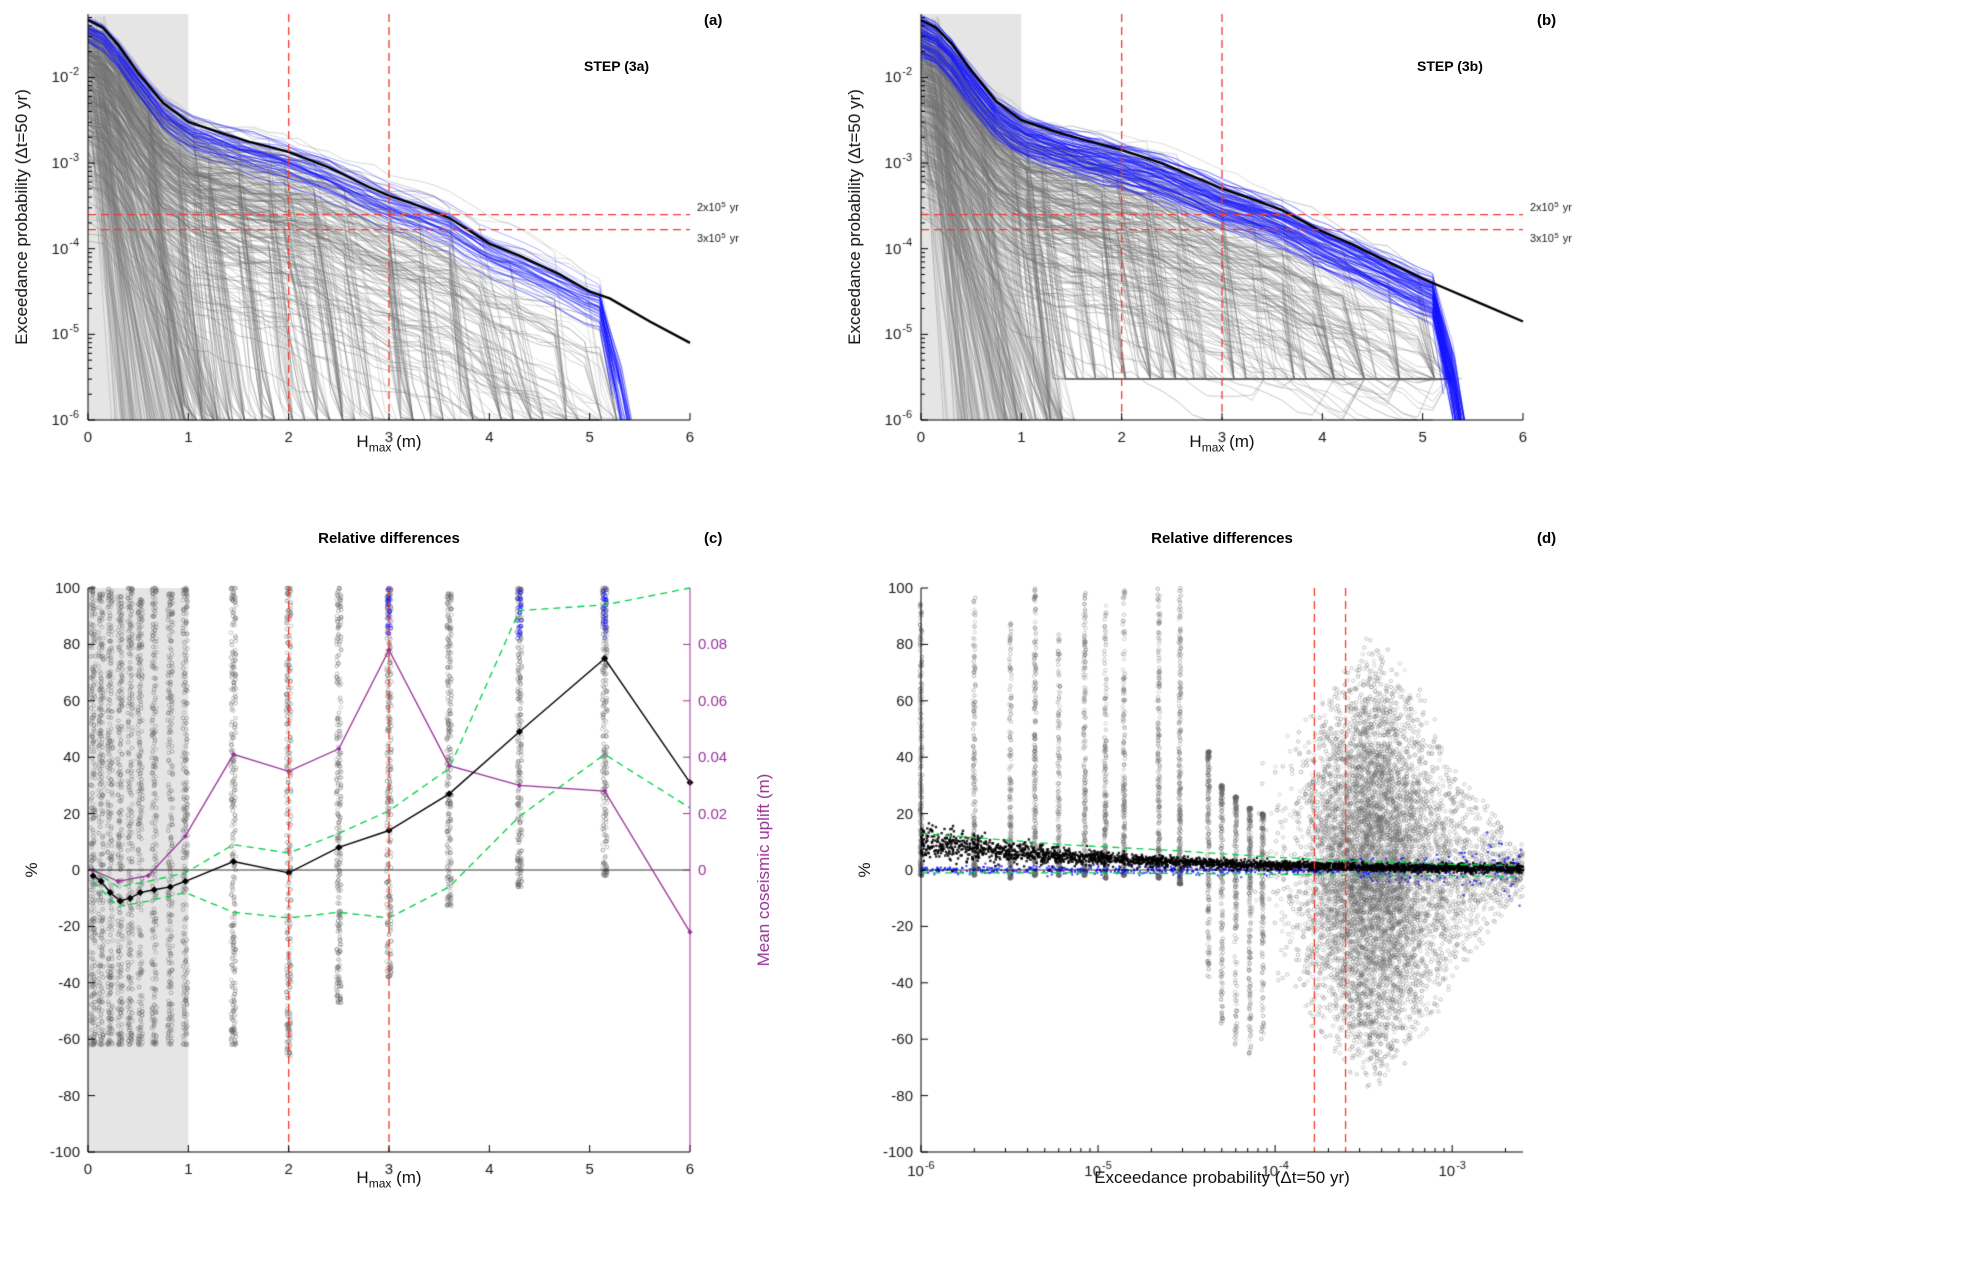 The image size is (1977, 1271). Describe the element at coordinates (617, 66) in the screenshot. I see `panel-a-step-label: STEP (3a)` at that location.